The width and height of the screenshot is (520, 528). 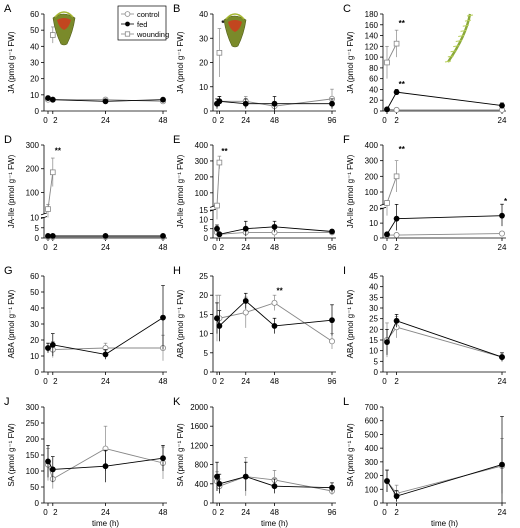 What do you see at coordinates (8, 140) in the screenshot?
I see `panel-letter: D` at bounding box center [8, 140].